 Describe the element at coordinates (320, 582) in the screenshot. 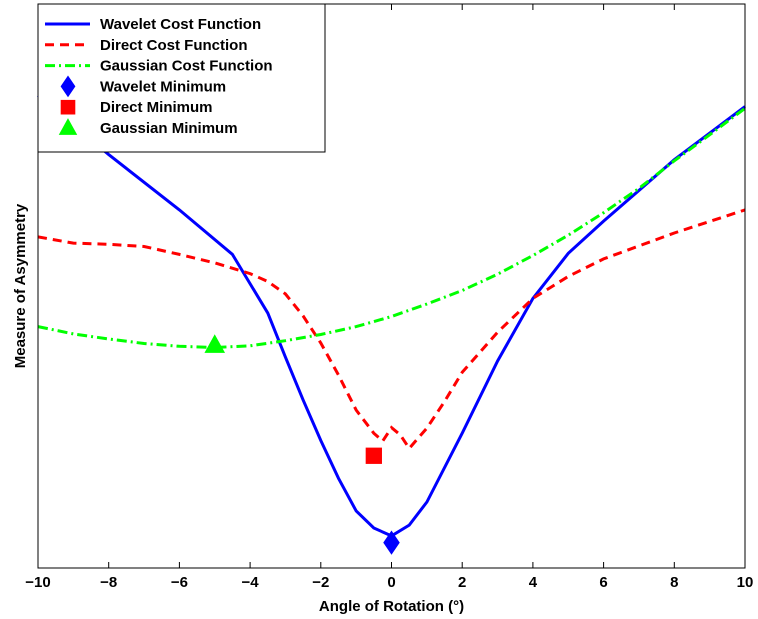

I see `x-tick-label: −2` at that location.